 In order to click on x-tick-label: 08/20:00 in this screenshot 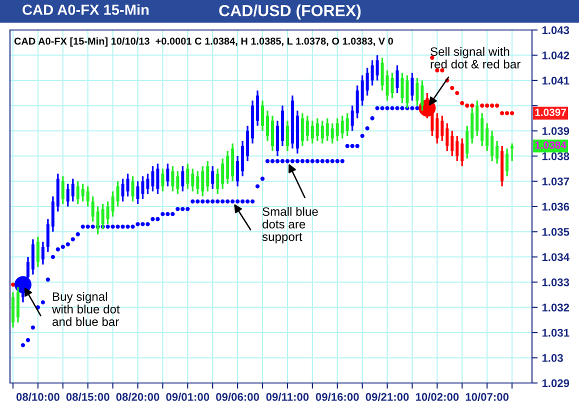, I will do `click(138, 396)`.